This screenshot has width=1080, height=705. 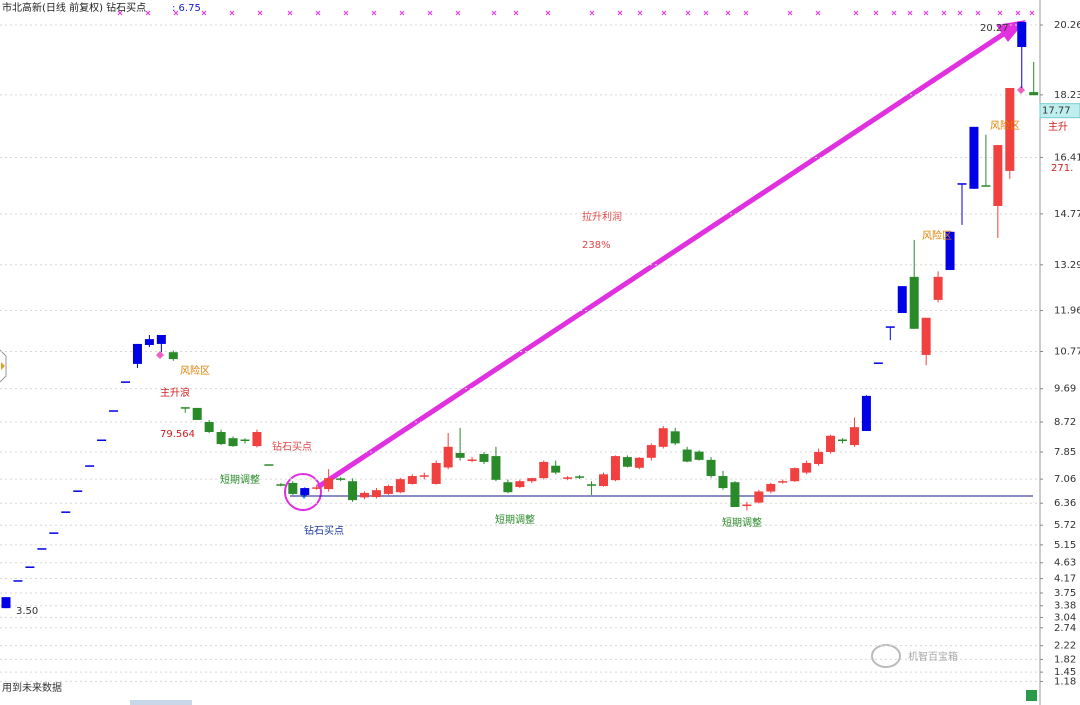 I want to click on buy-point-circle, so click(x=303, y=492).